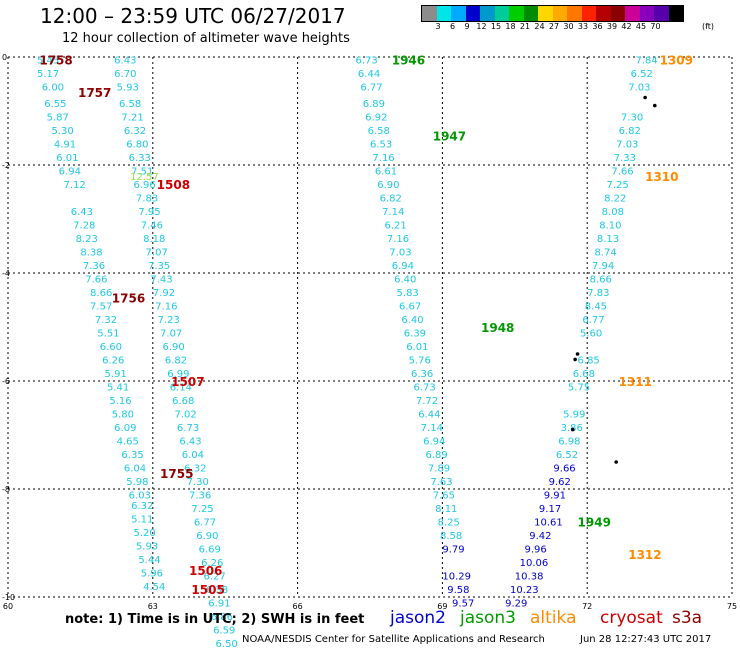 This screenshot has height=650, width=740. What do you see at coordinates (6, 489) in the screenshot?
I see `y-tick-label: -8` at bounding box center [6, 489].